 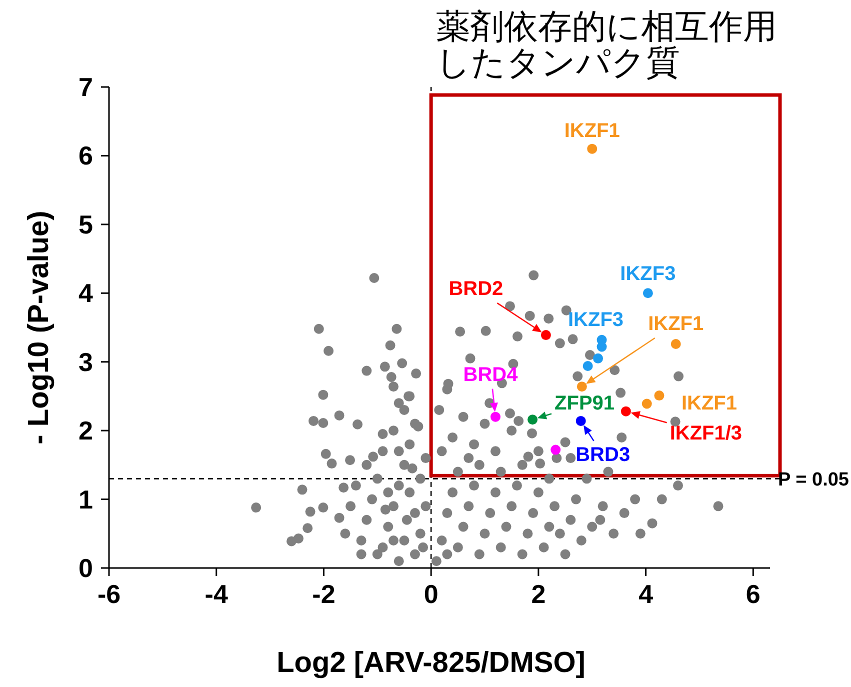 I want to click on x-axis-title: Log2 [ARV-825/DMSO], so click(x=431, y=663).